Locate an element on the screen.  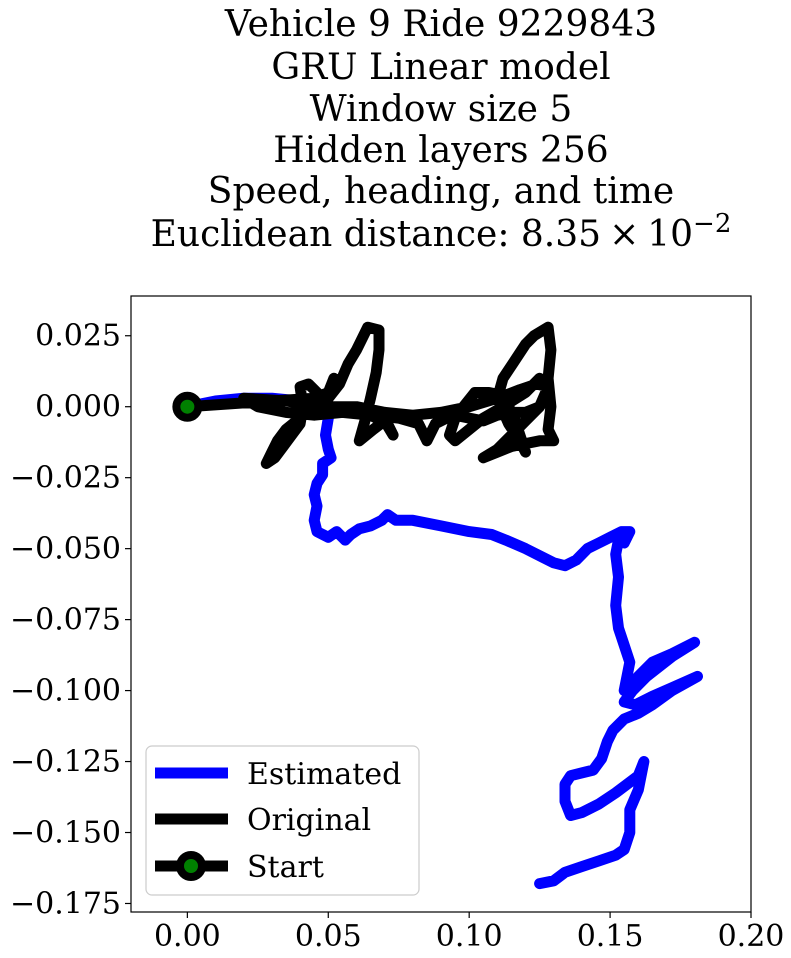
title-line-distance: Euclidean distance: 8.35 × 10−2 is located at coordinates (441, 232).